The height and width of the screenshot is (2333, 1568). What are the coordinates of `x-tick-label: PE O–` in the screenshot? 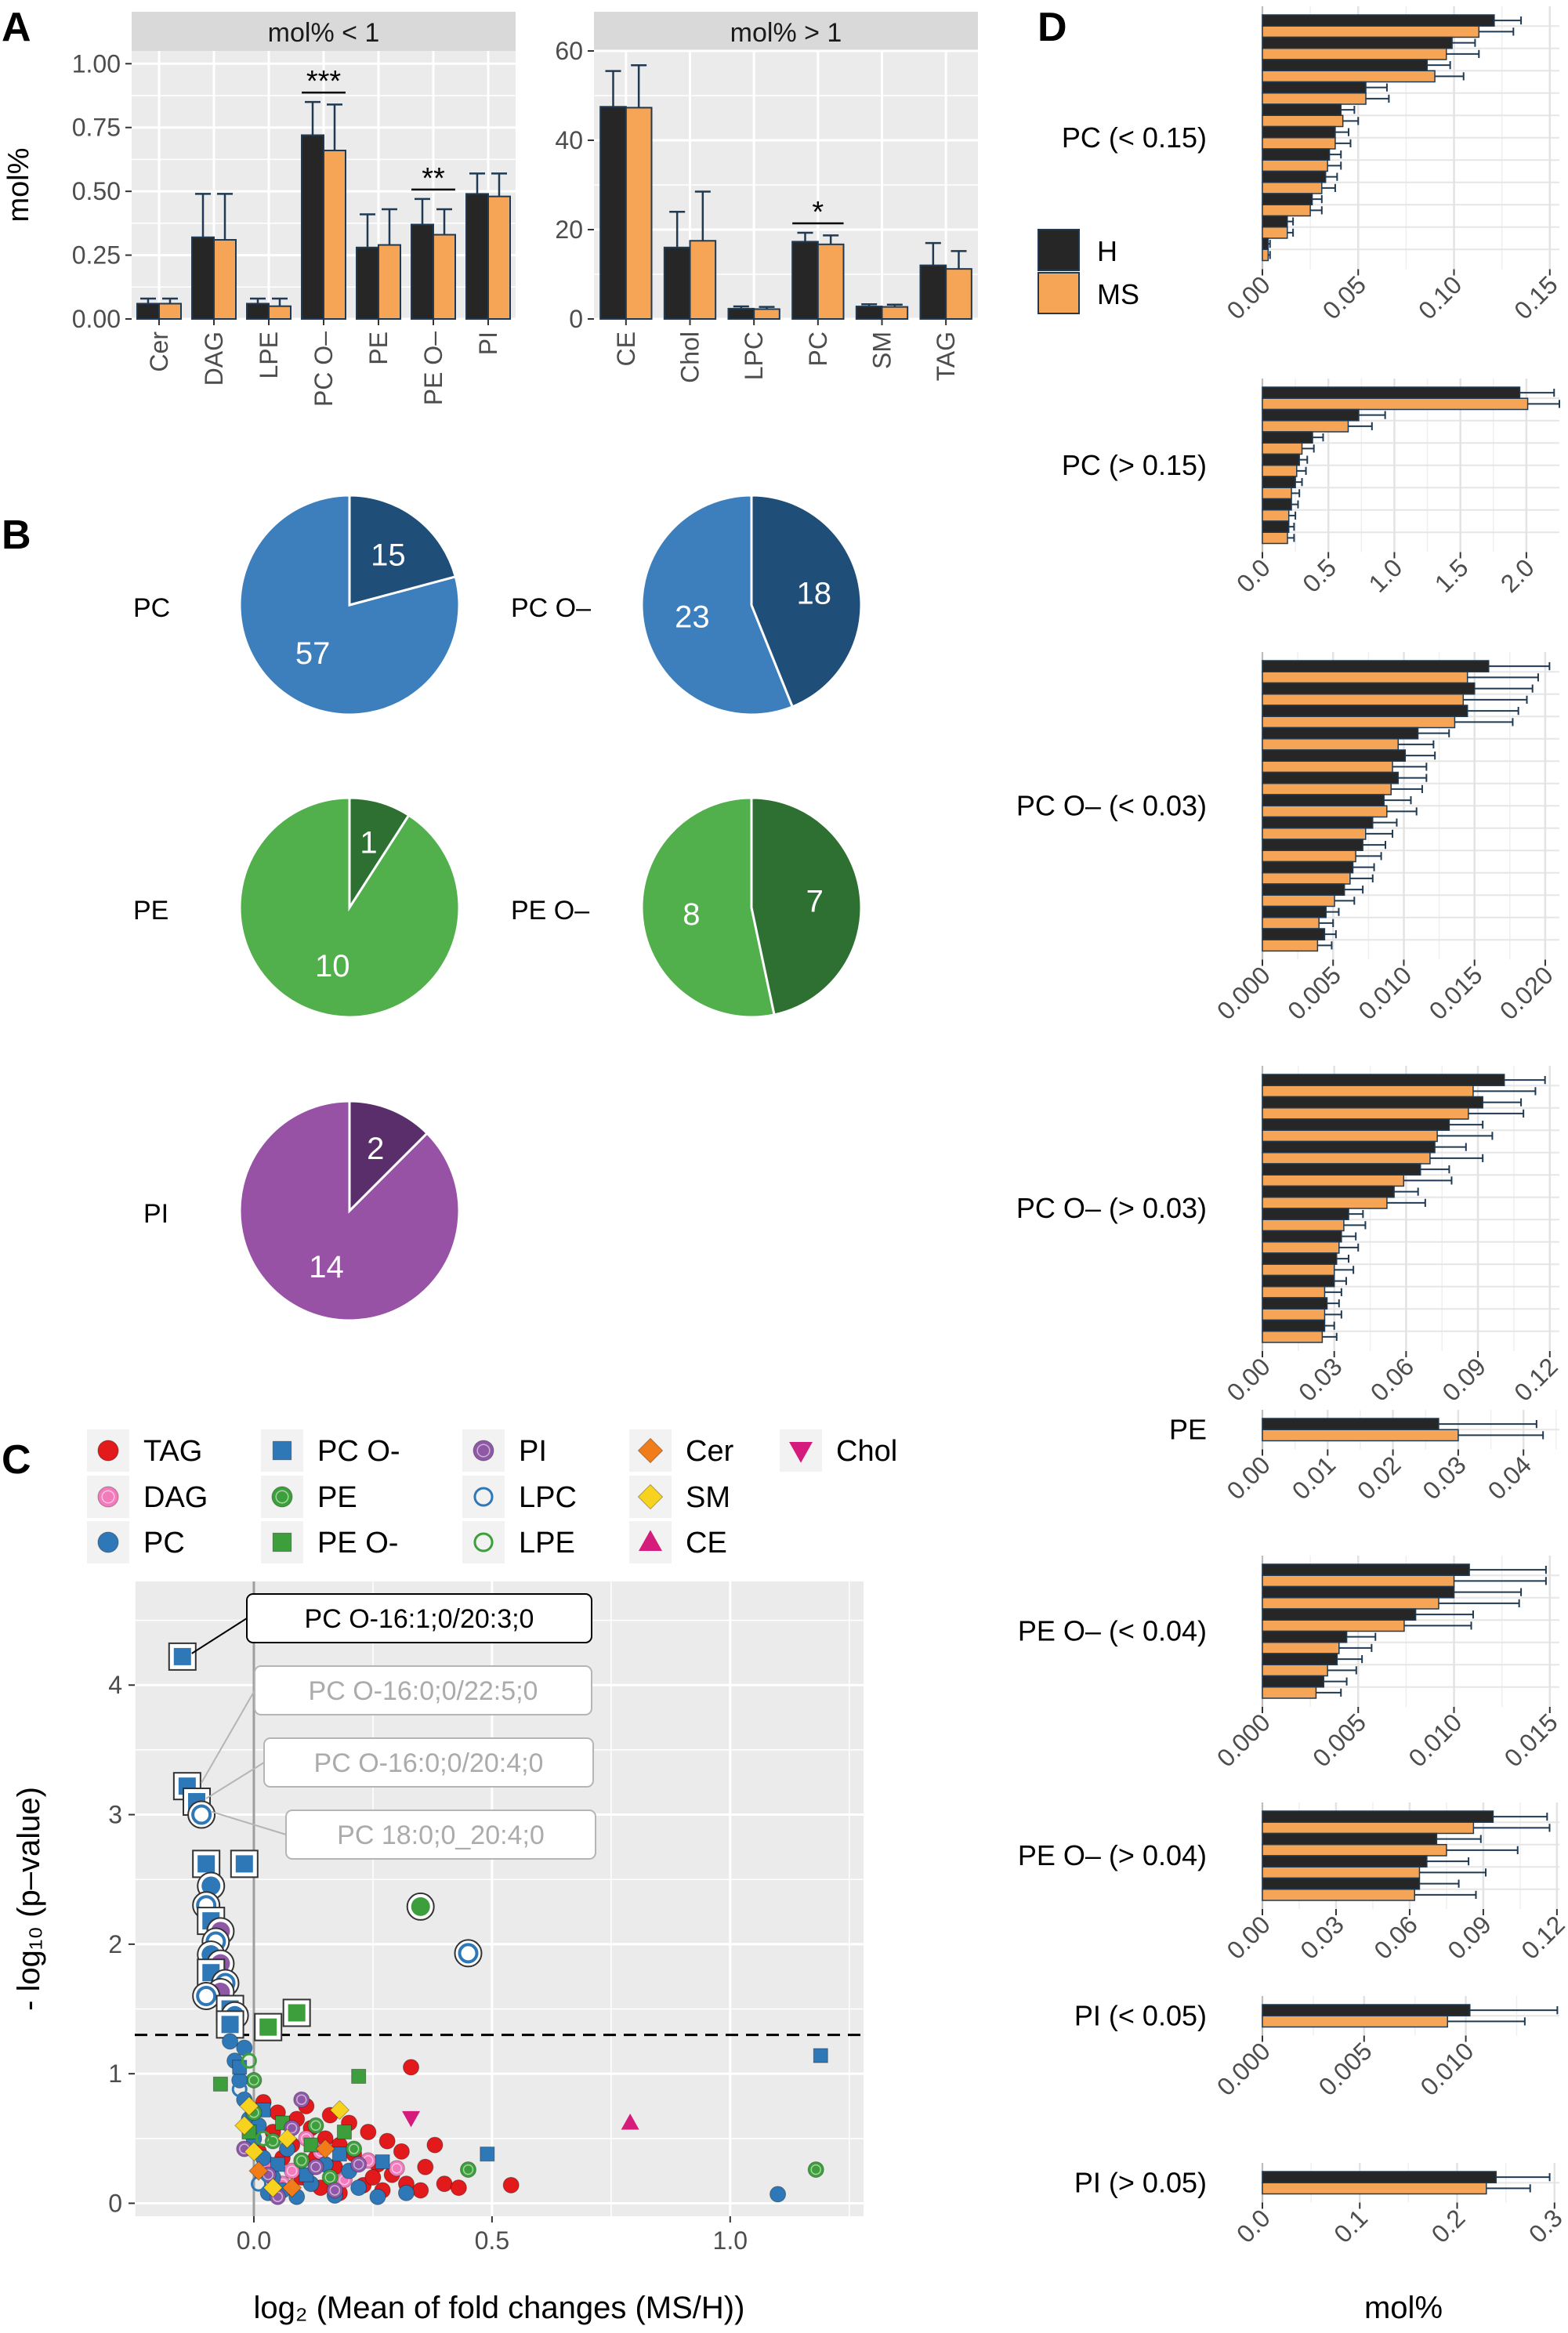 It's located at (433, 368).